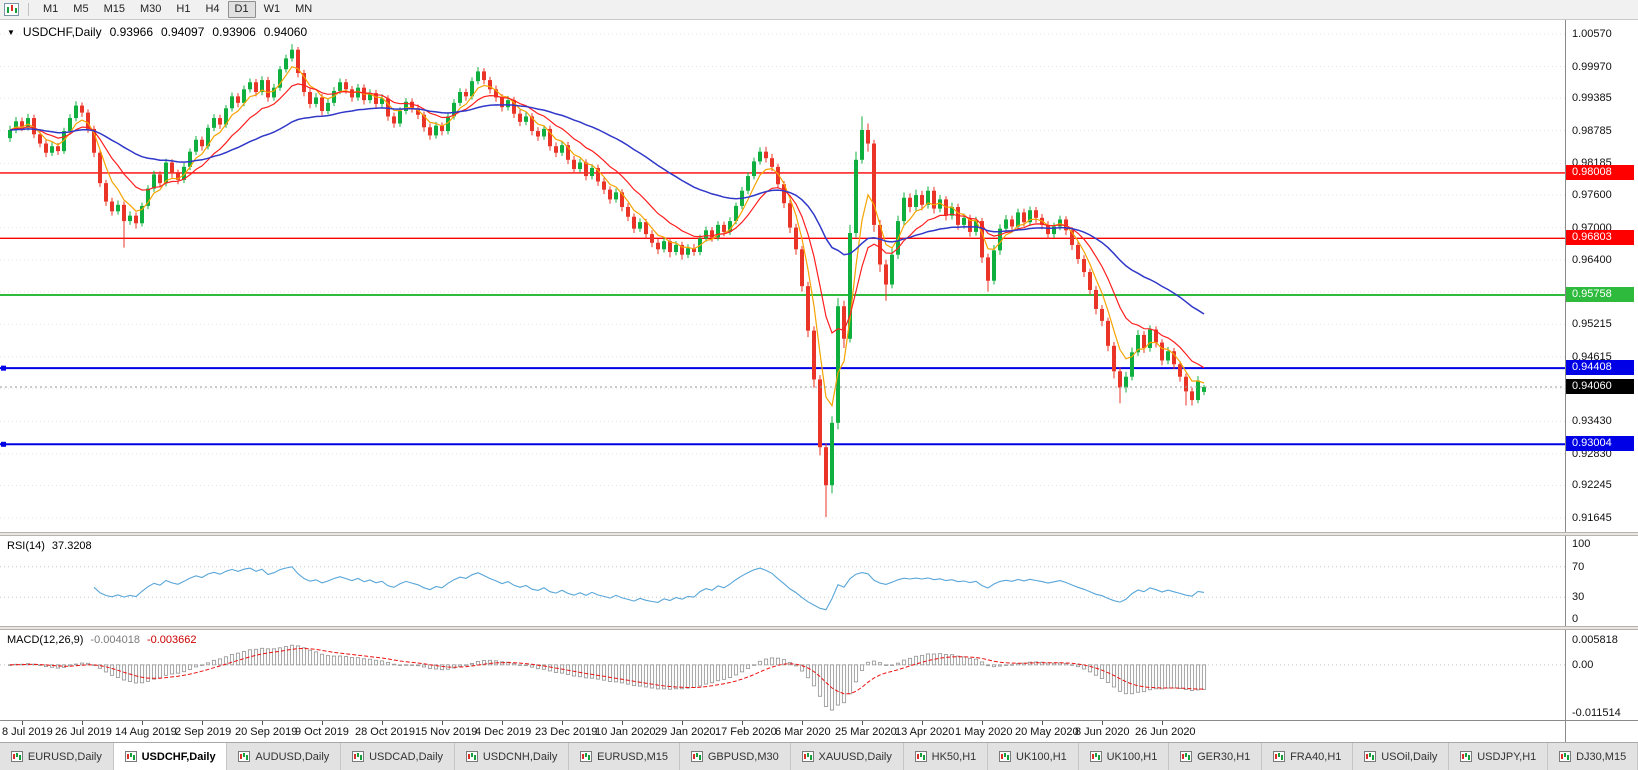 The height and width of the screenshot is (770, 1638). I want to click on chart-tab-dj30-m15: DJ30,M15, so click(1593, 756).